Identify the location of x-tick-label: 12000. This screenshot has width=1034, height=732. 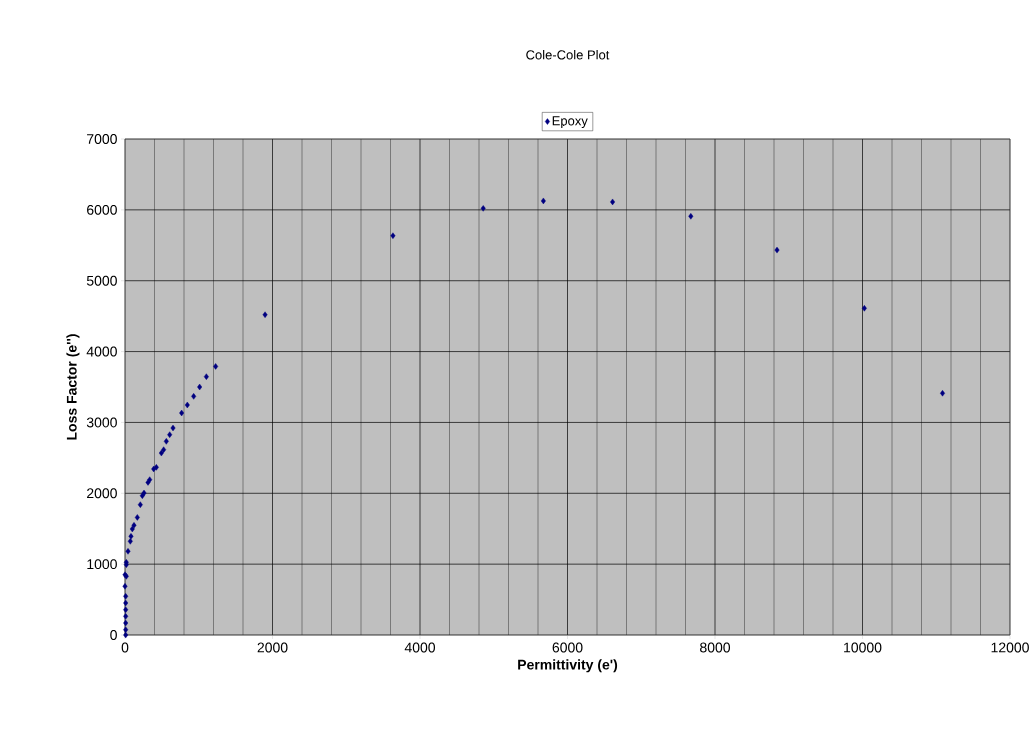
(1010, 647).